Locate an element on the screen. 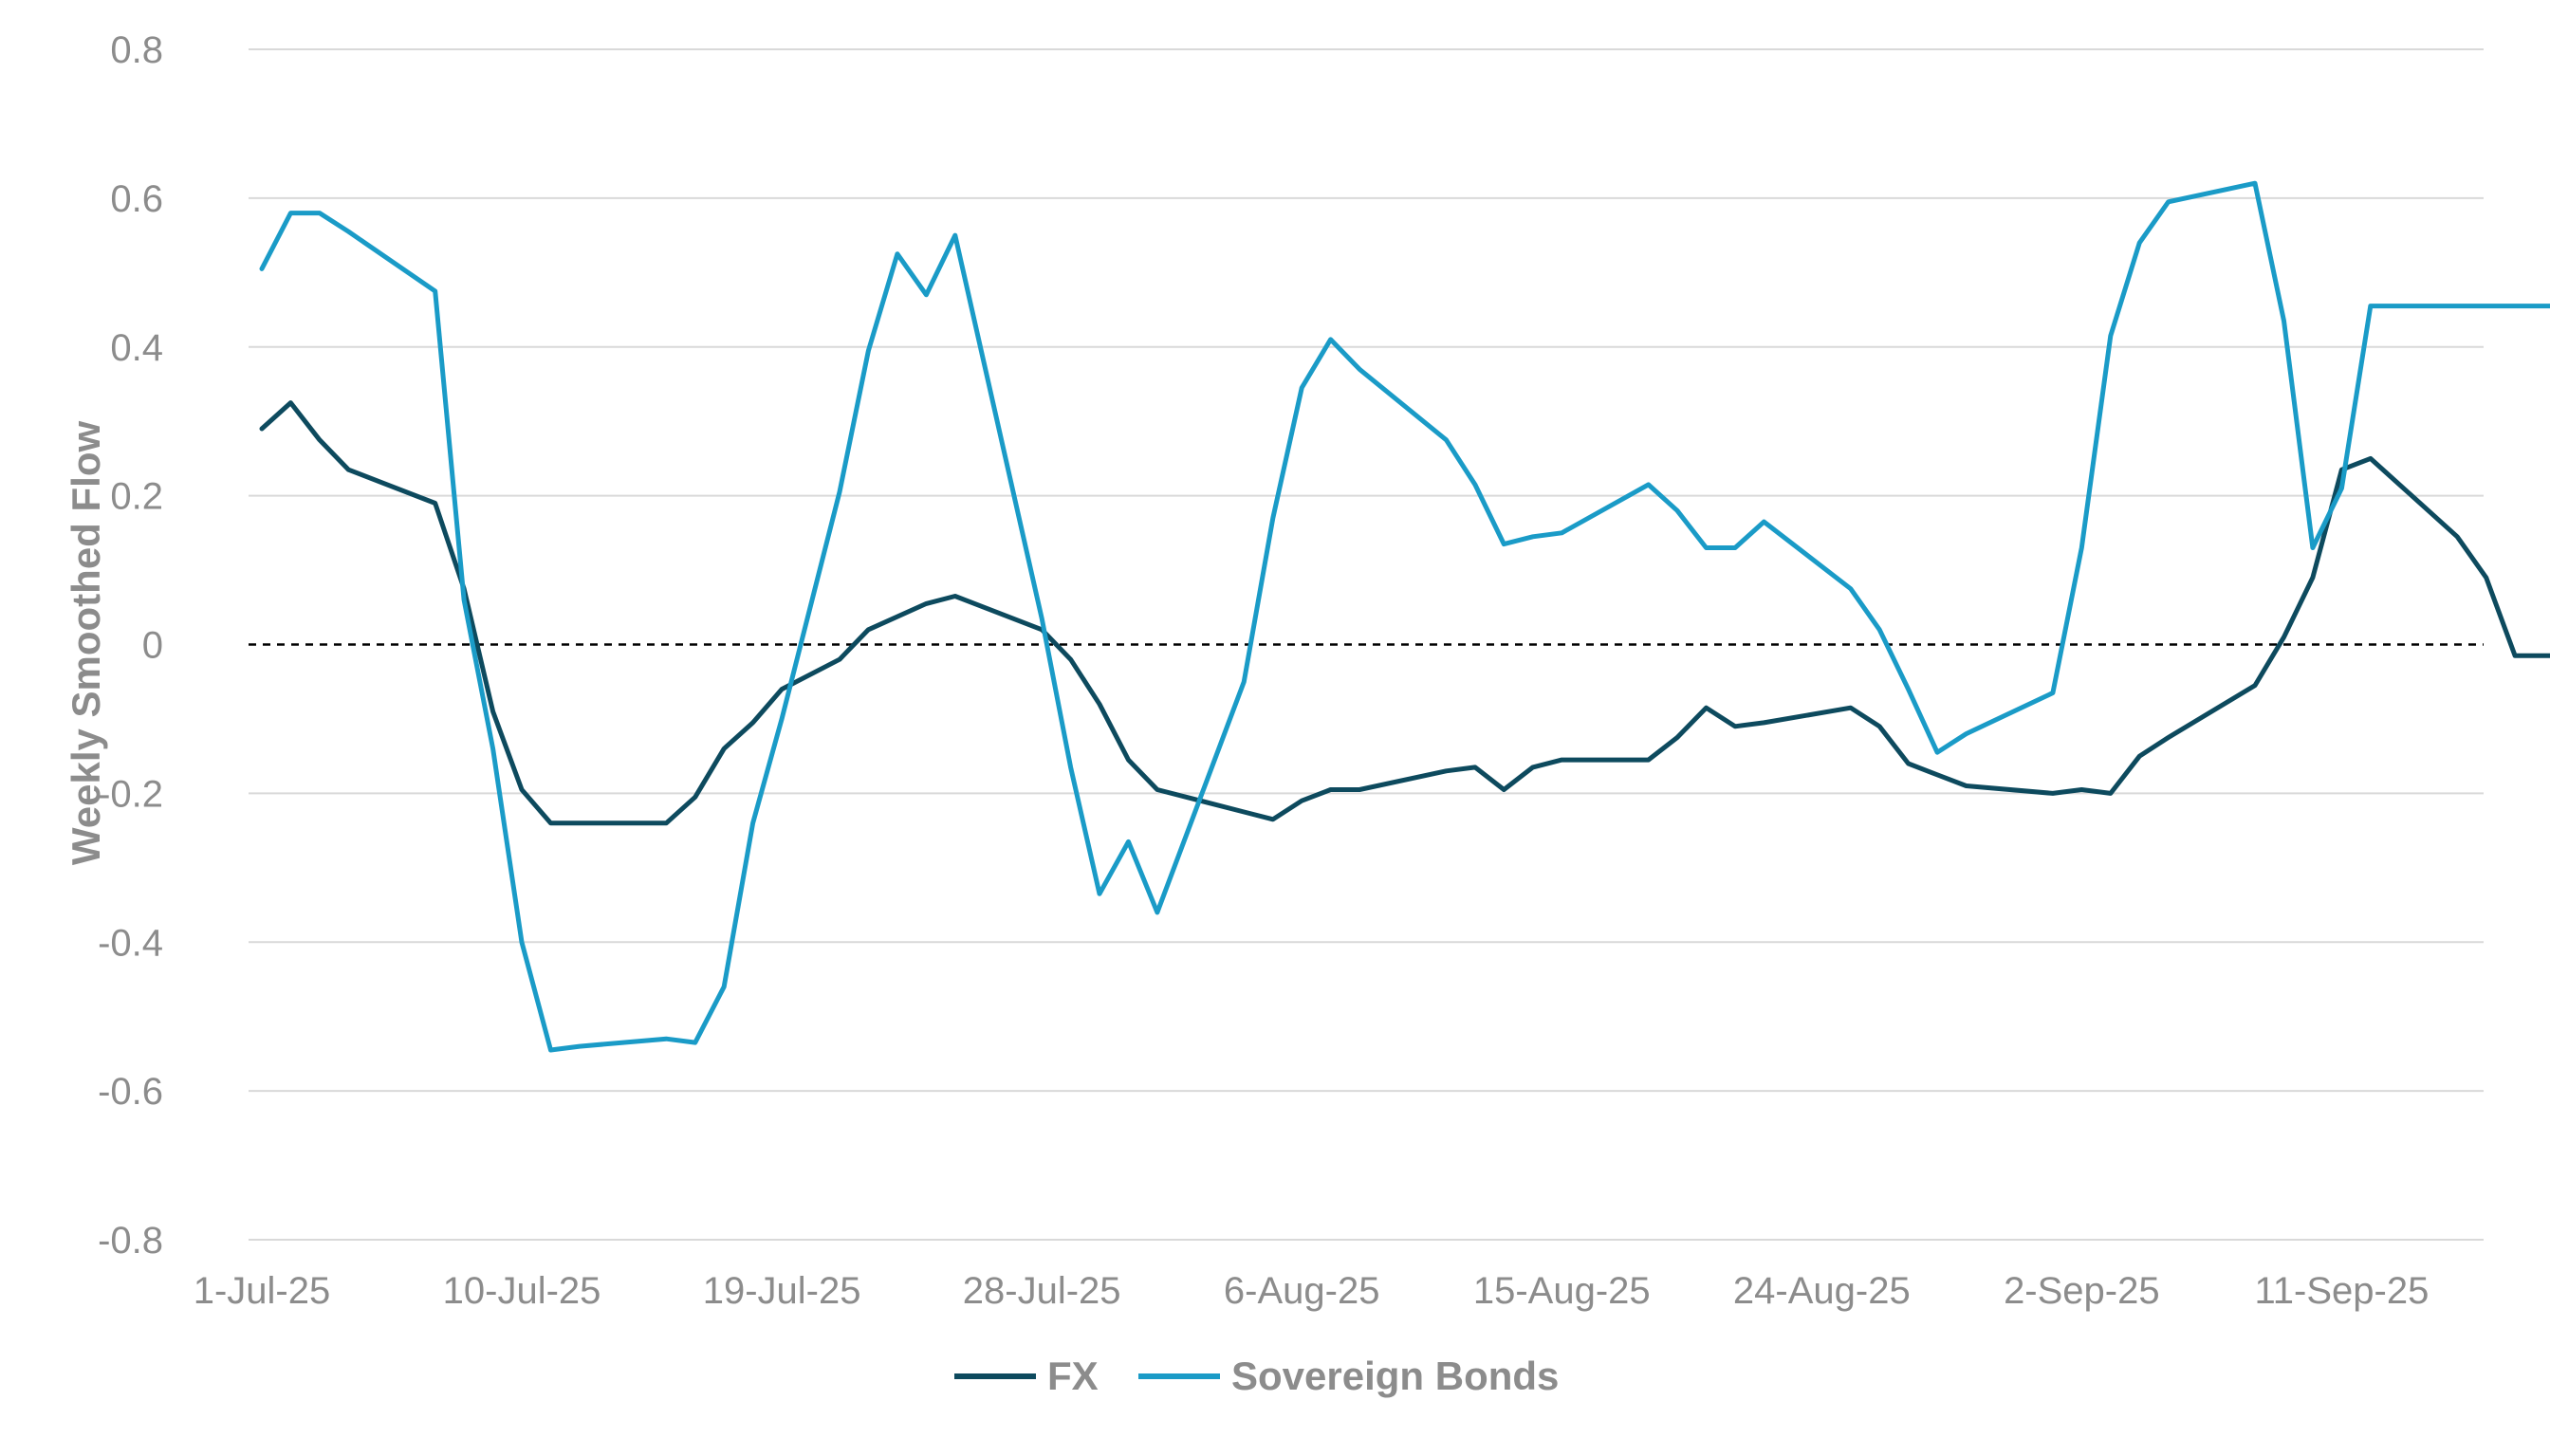  y-tick-label: 0.2 is located at coordinates (137, 497).